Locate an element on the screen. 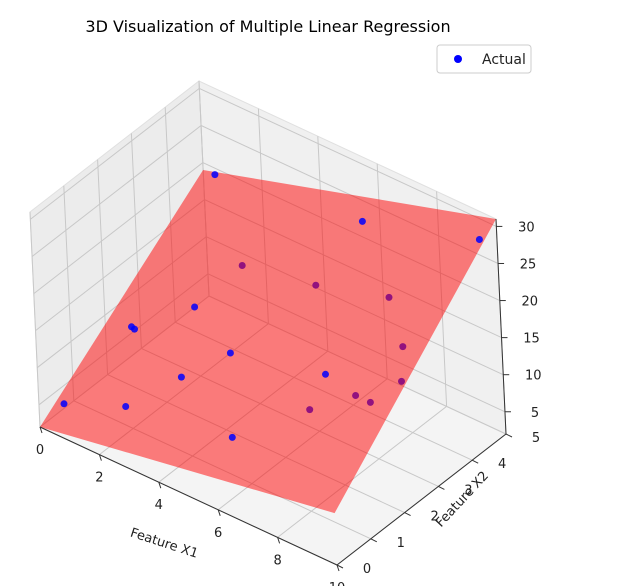  z-tick-label: 30 is located at coordinates (526, 227).